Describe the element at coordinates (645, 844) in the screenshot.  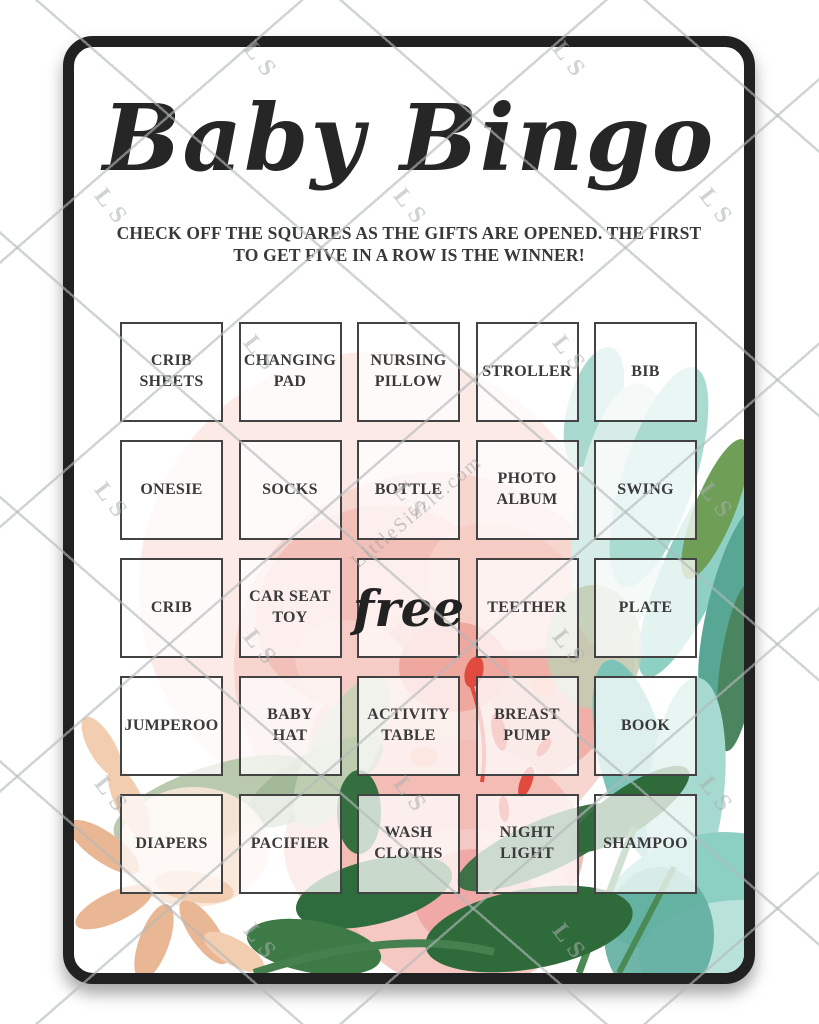
I see `bingo-cell: SHAMPOO` at that location.